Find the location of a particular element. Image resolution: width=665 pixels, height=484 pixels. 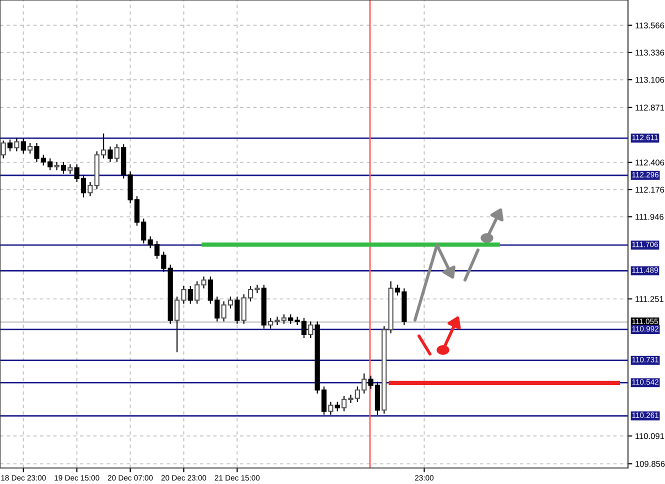

y-tick-label: 111.251 is located at coordinates (650, 299).